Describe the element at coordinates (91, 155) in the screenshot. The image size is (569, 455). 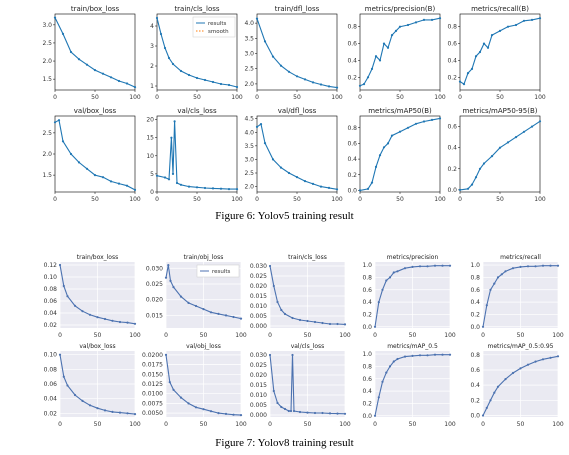
I see `chart-val-box-loss: val/box_loss 0 50 100 1.5 2.0 2.5` at that location.